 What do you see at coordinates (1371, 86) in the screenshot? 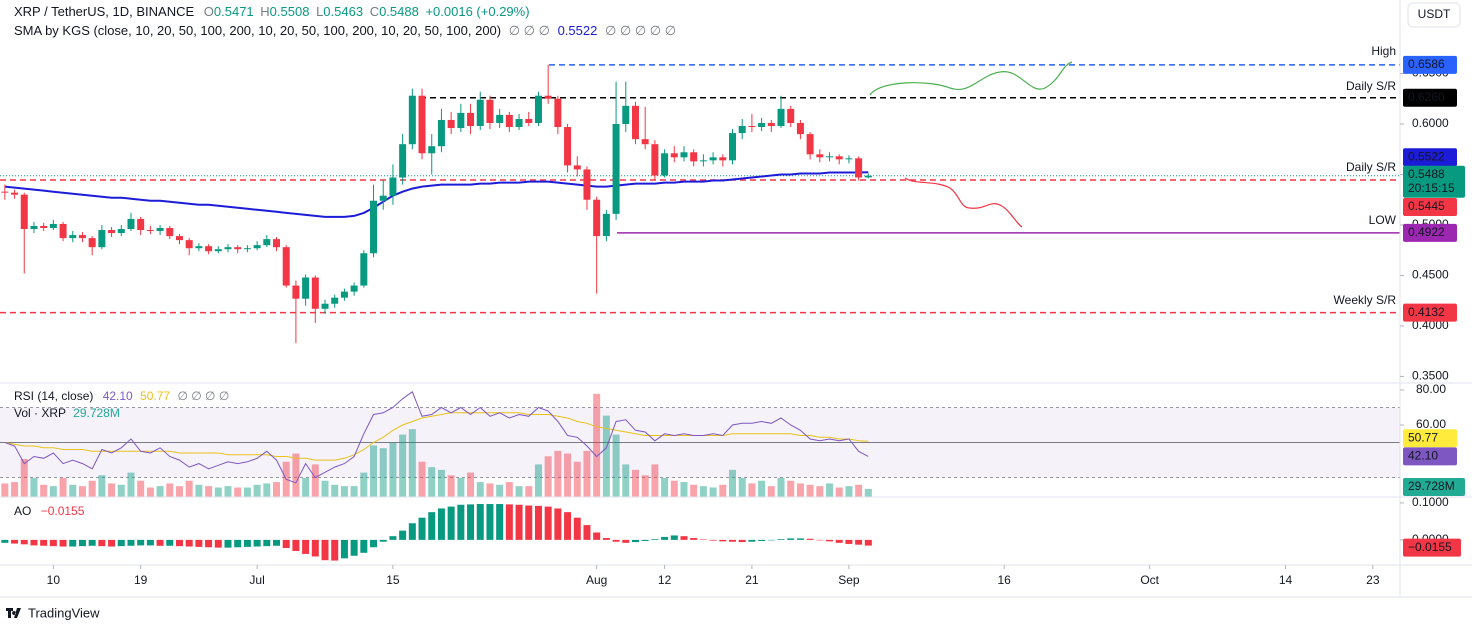
I see `level-name: Daily S/R` at bounding box center [1371, 86].